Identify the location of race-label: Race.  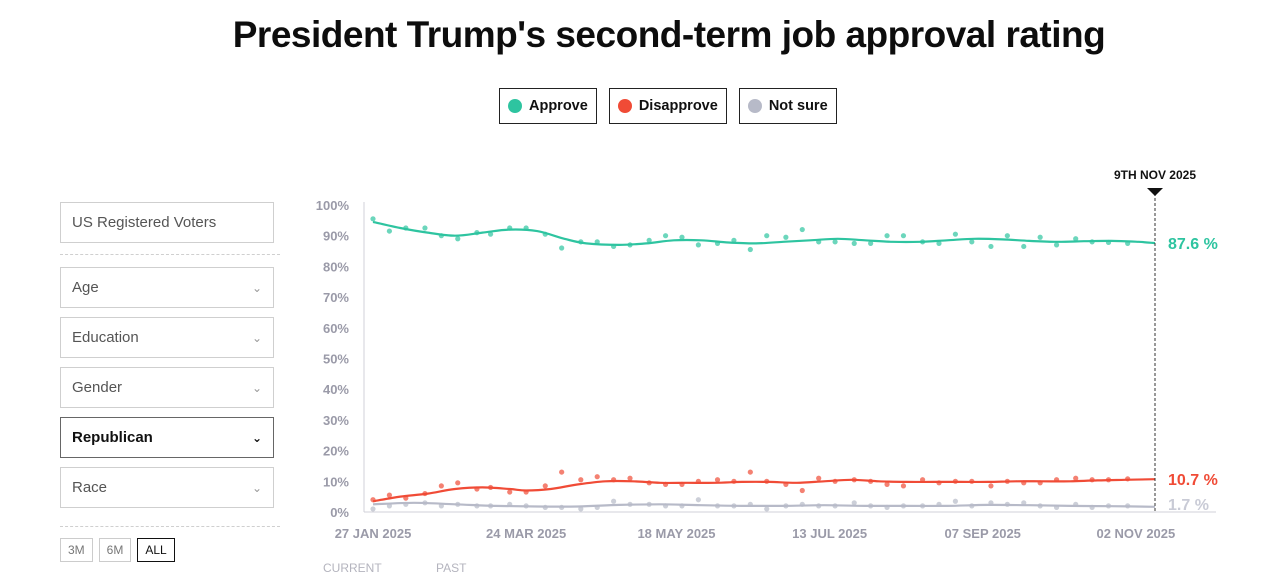
(90, 487).